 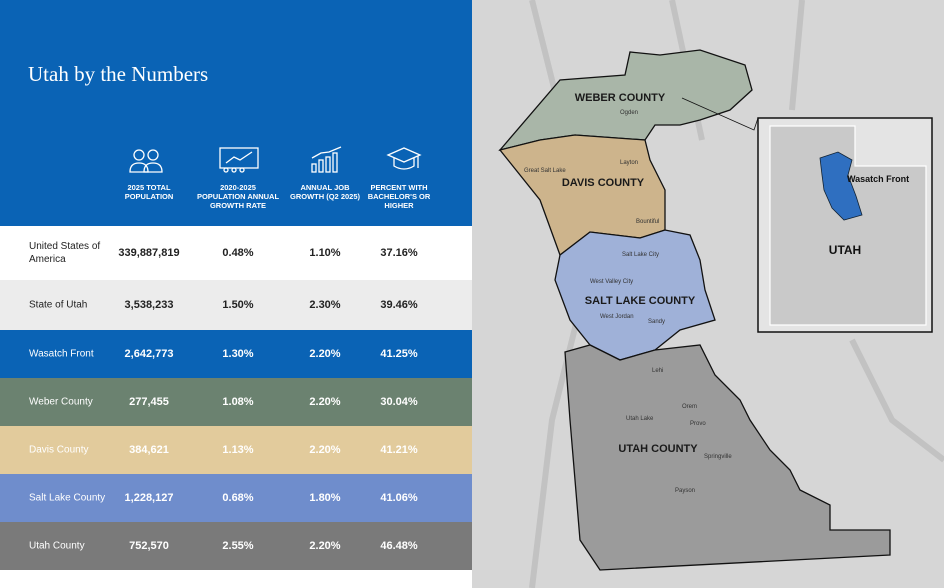 I want to click on wasatch-front-shape, so click(x=841, y=186).